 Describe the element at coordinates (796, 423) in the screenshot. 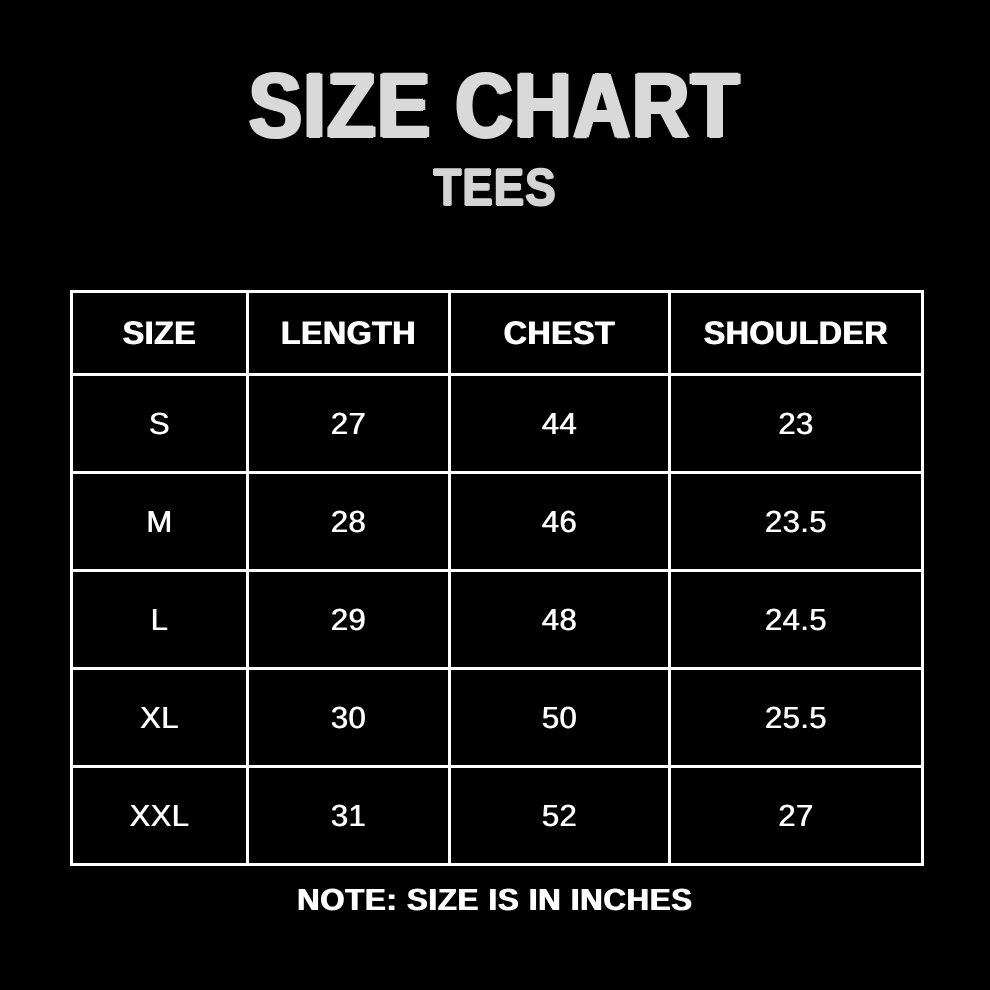

I see `cell-shoulder: 23` at that location.